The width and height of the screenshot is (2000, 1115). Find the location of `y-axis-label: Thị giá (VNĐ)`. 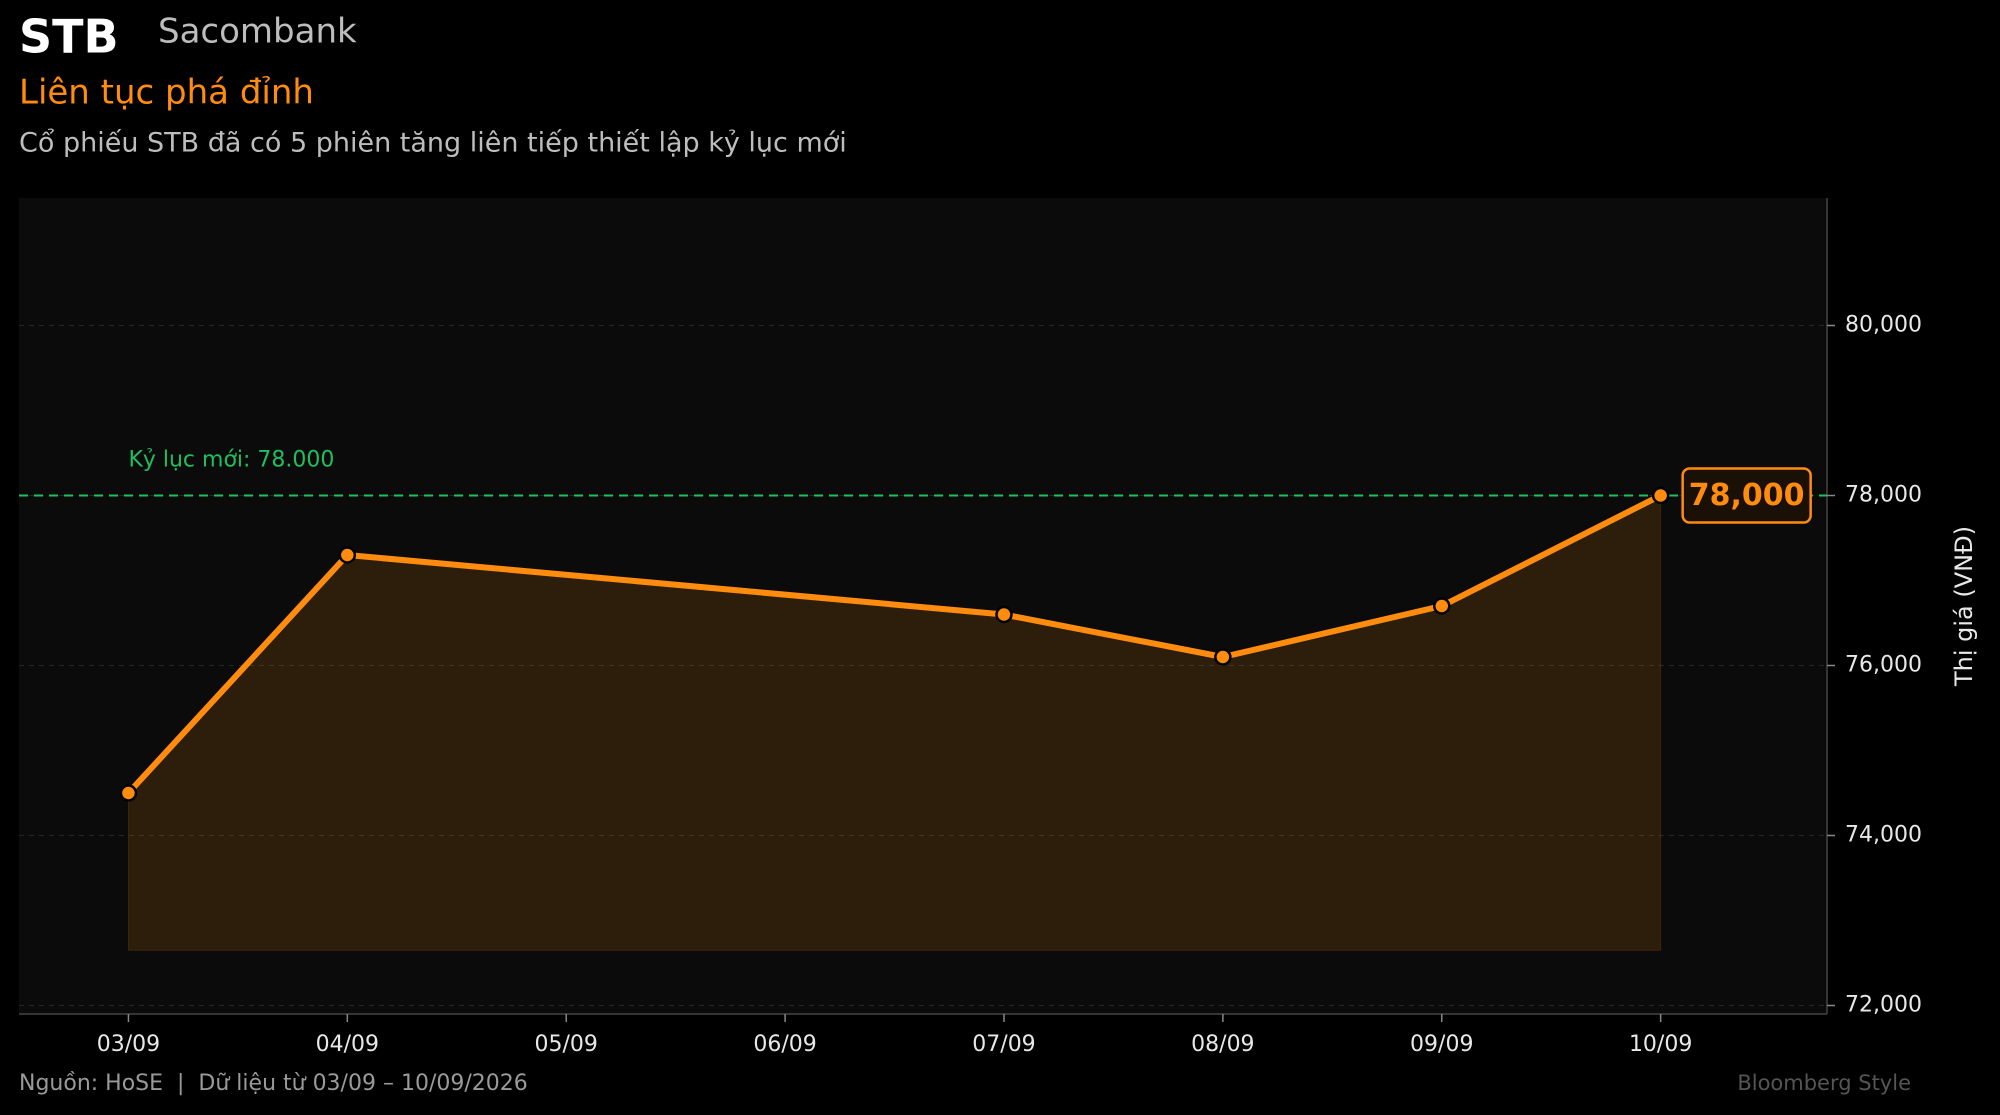

y-axis-label: Thị giá (VNĐ) is located at coordinates (1964, 606).